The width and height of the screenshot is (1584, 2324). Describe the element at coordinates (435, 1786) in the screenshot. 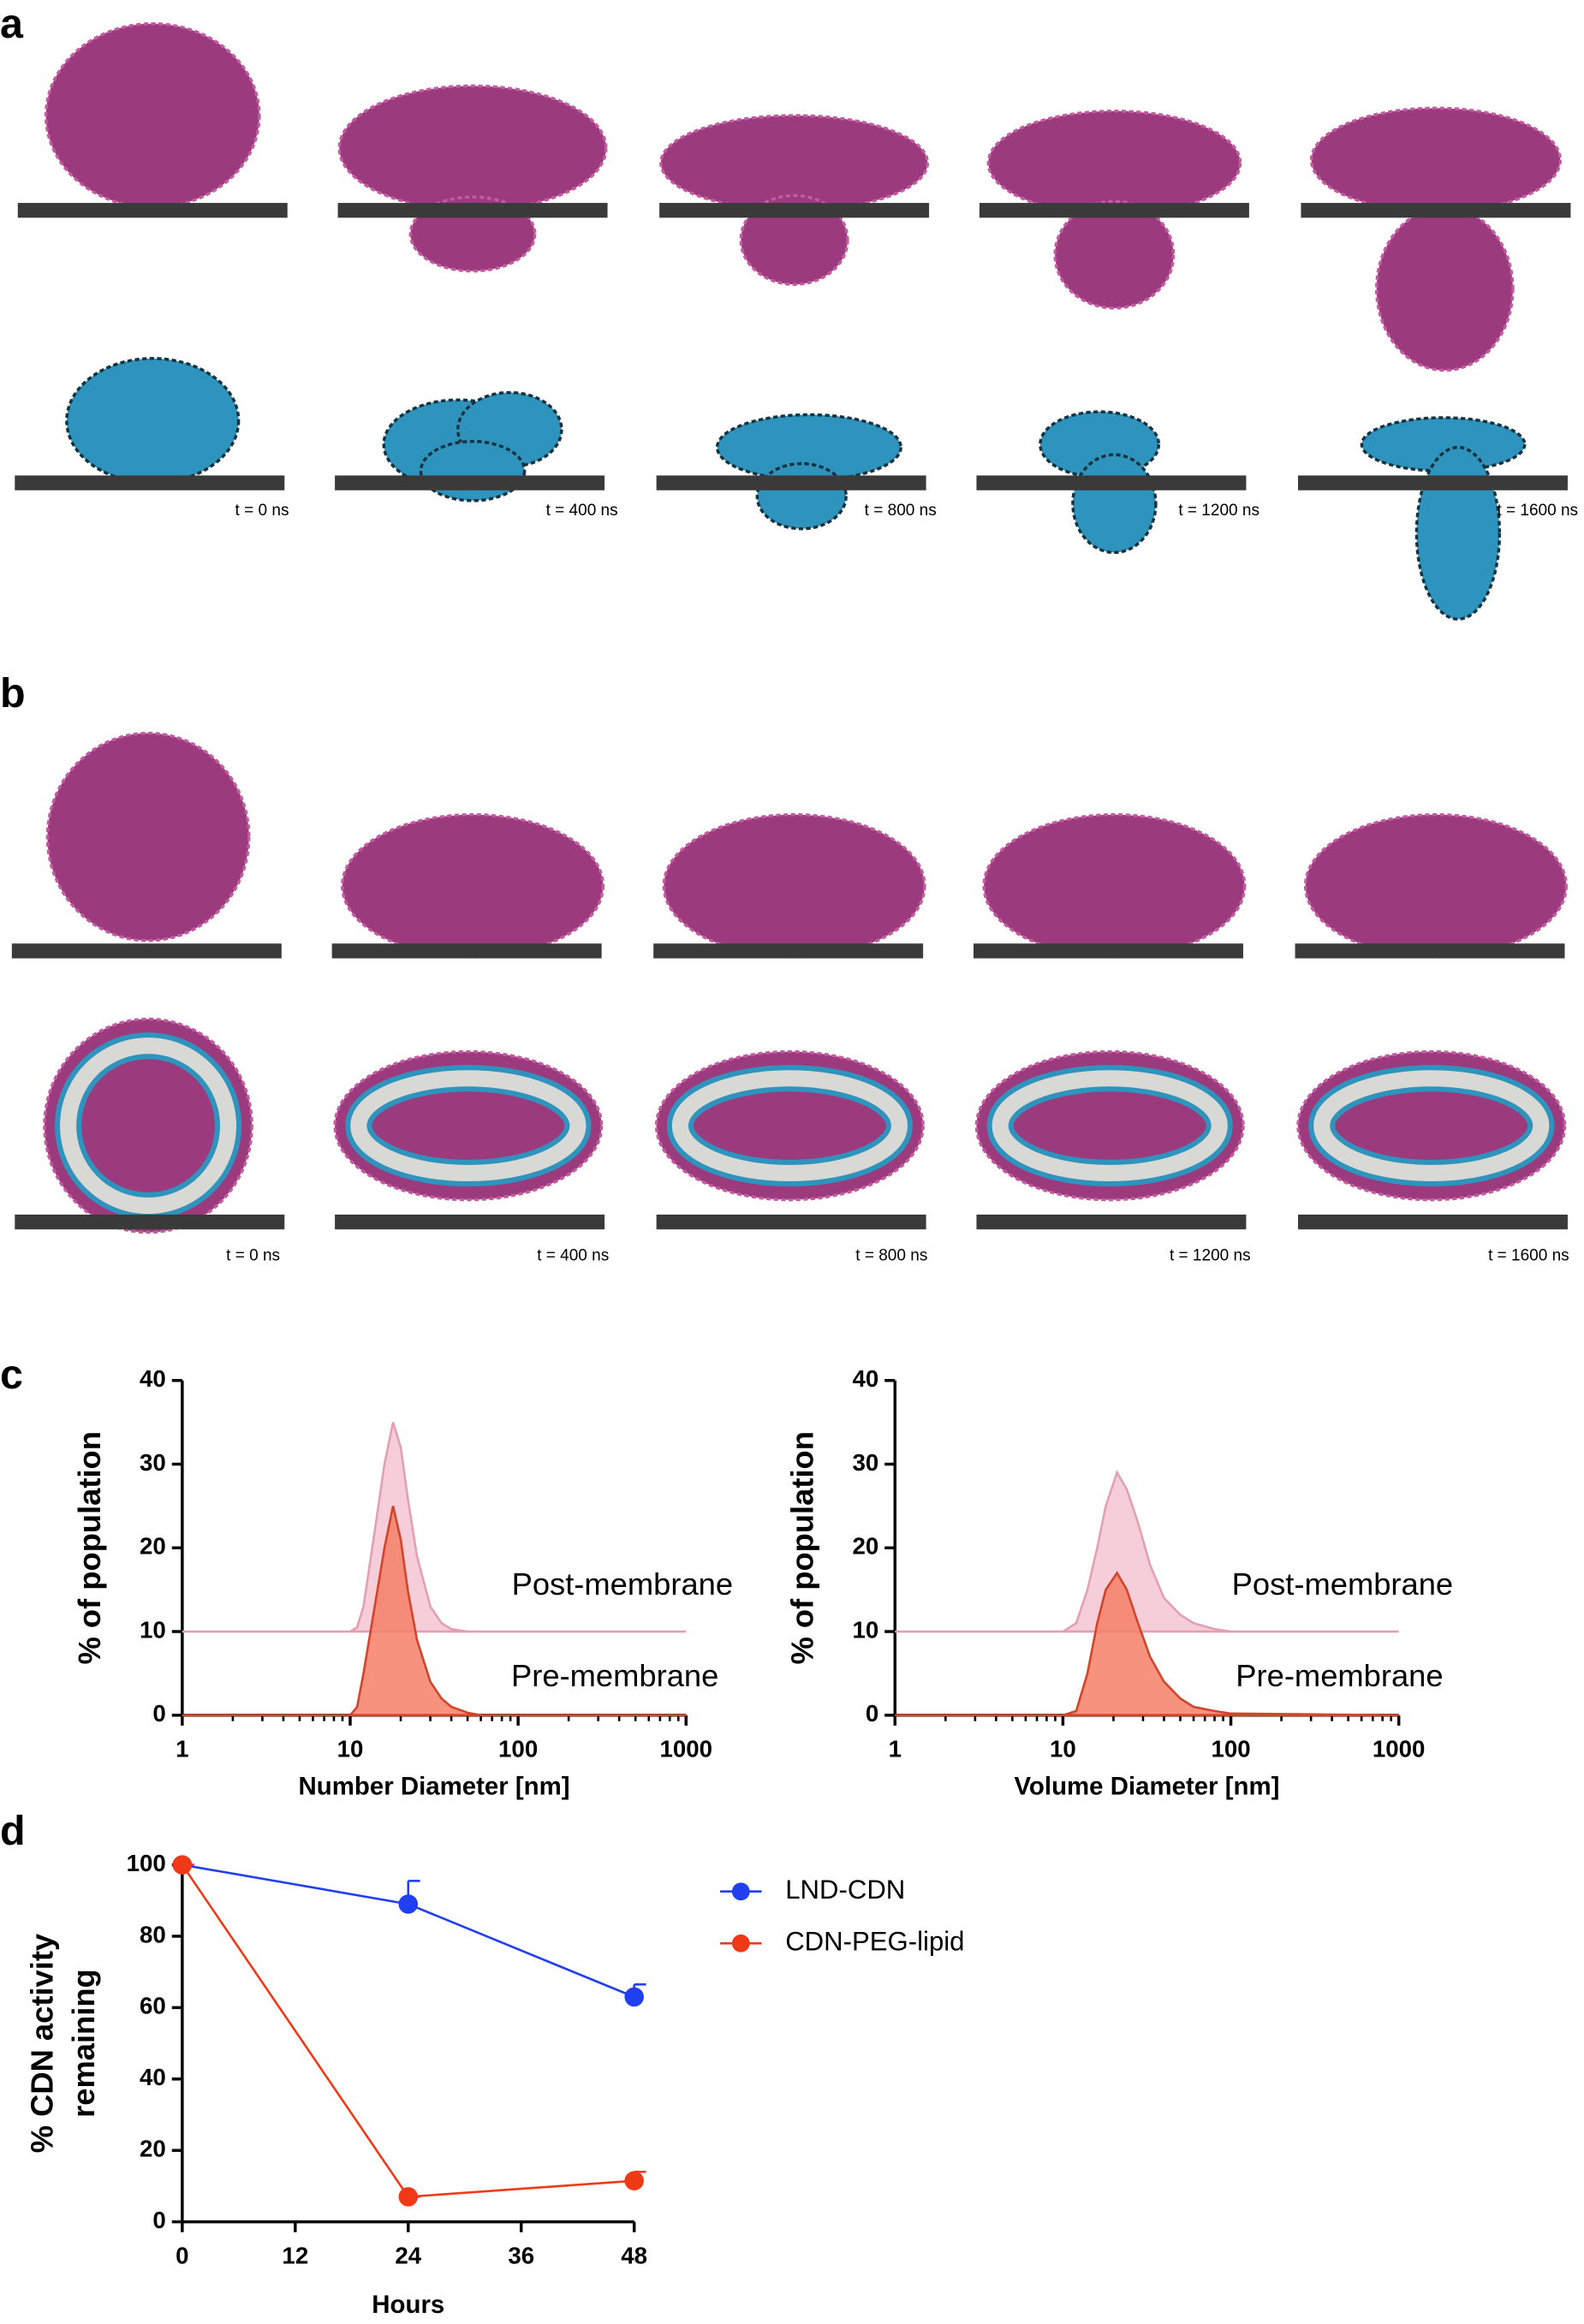

I see `x-axis-title: Number Diameter [nm]` at that location.